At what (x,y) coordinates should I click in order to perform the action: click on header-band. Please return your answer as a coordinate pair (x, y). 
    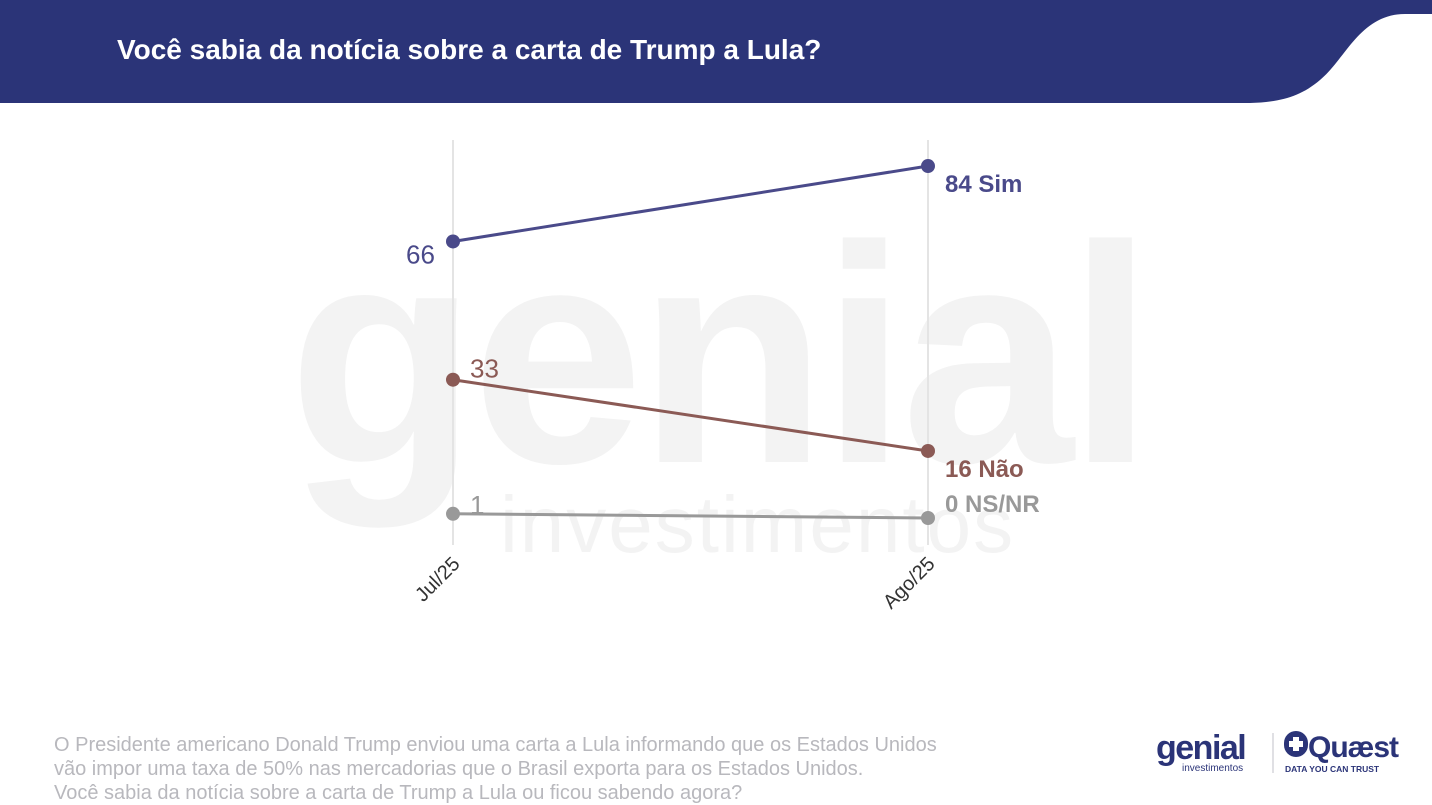
    Looking at the image, I should click on (716, 51).